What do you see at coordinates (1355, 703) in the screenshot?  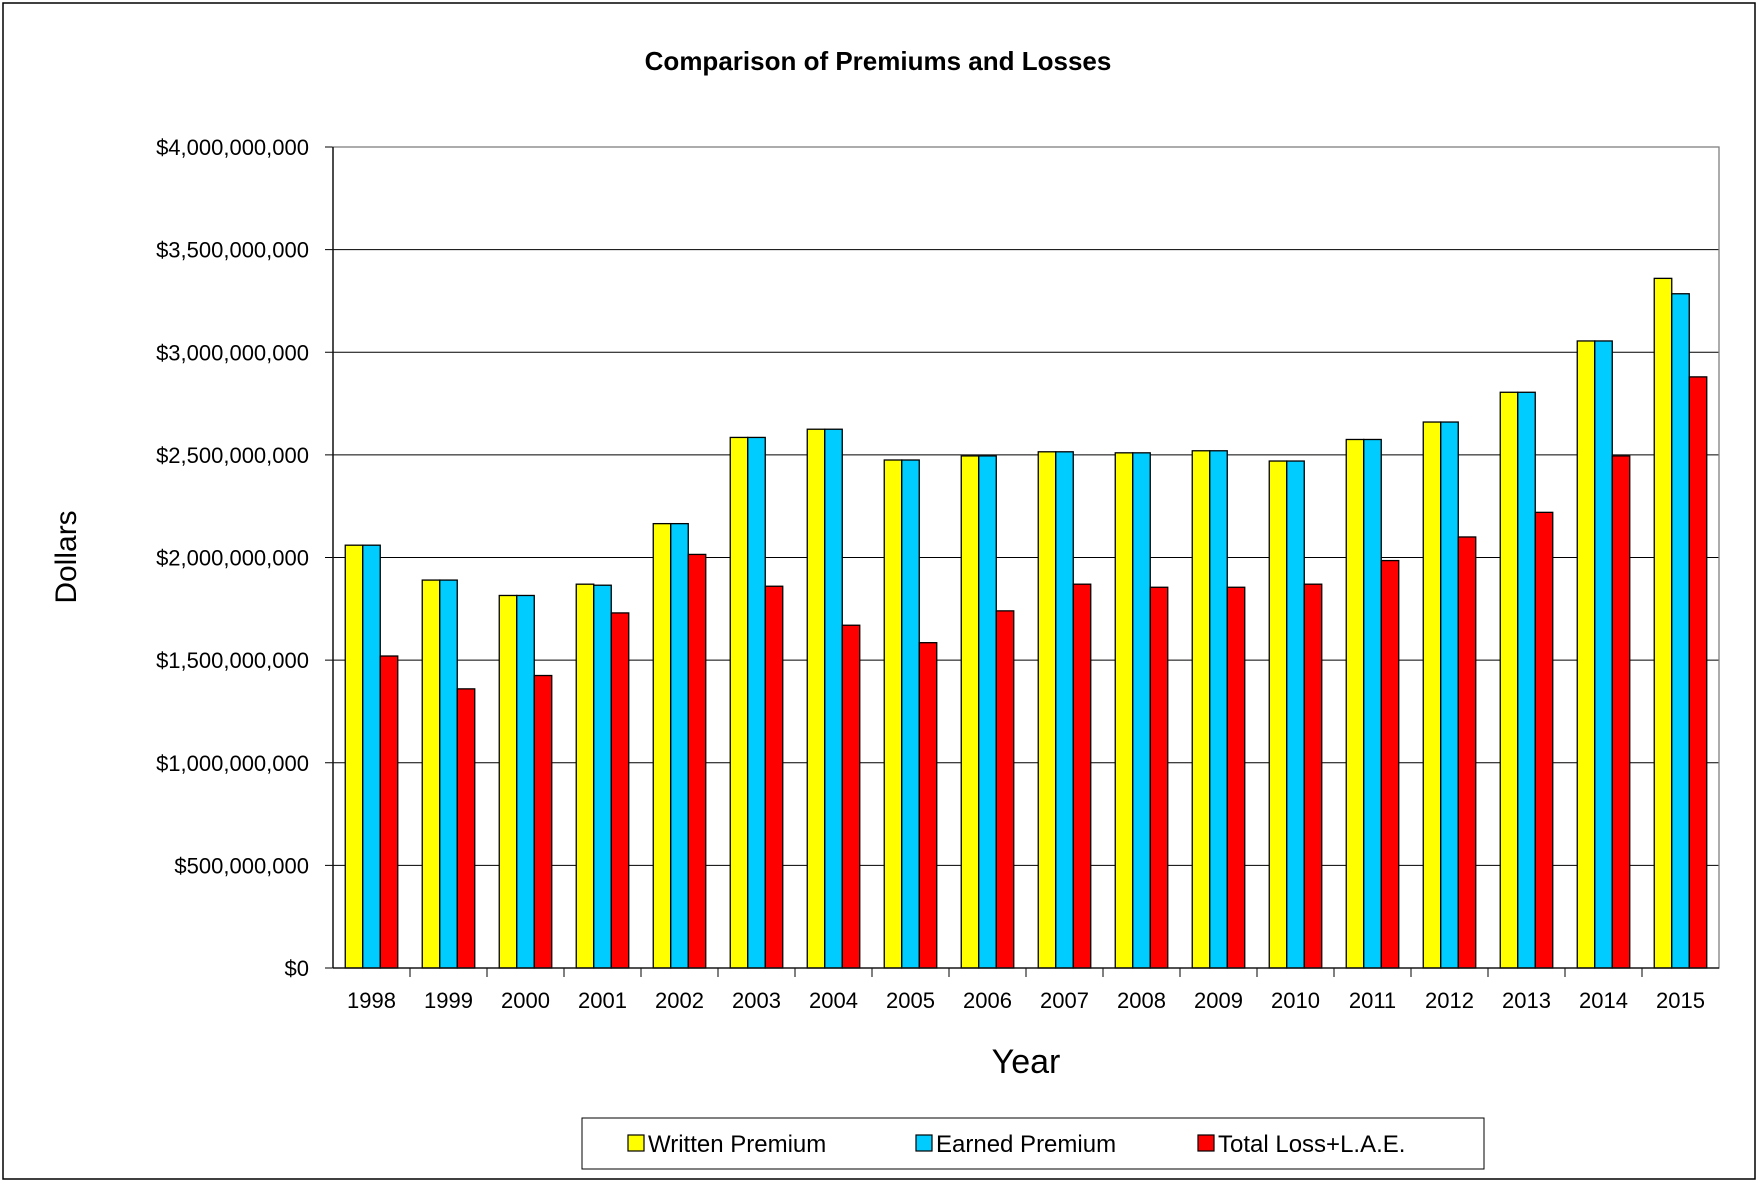 I see `bar-written-premium-2011` at bounding box center [1355, 703].